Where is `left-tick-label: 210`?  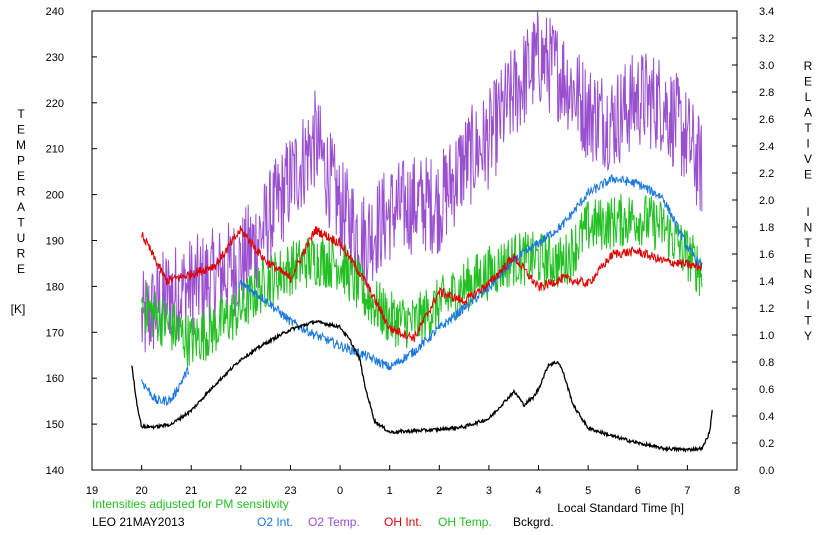
left-tick-label: 210 is located at coordinates (55, 150).